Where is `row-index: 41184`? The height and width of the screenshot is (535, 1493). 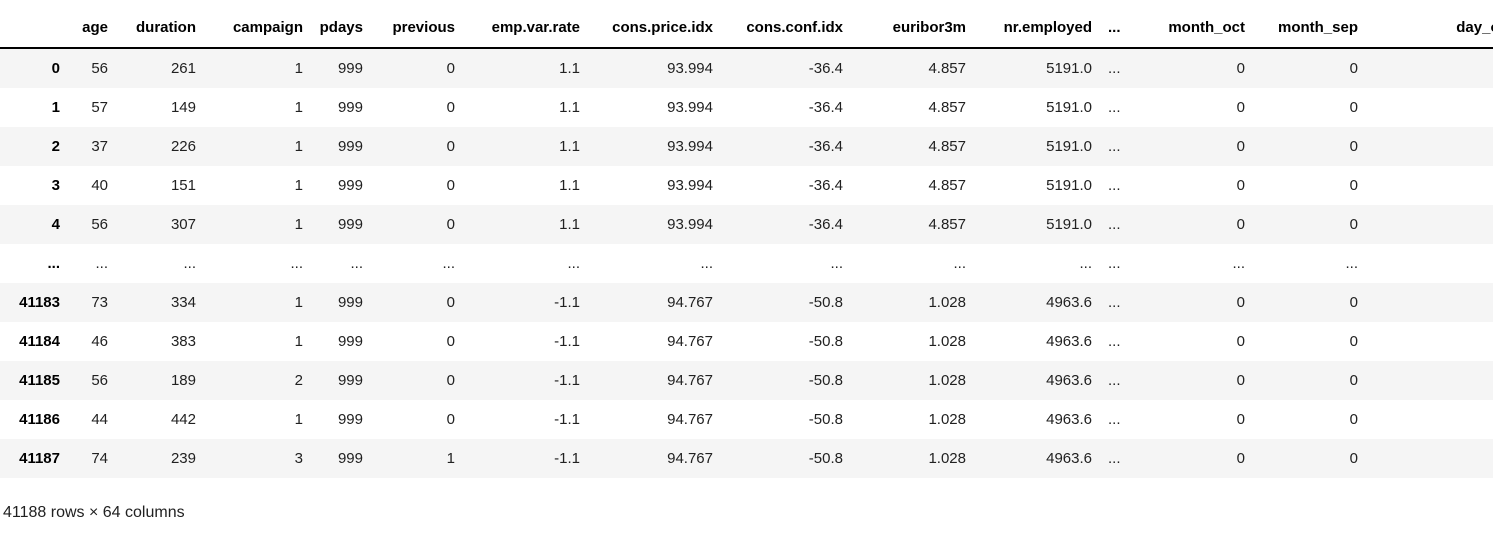 row-index: 41184 is located at coordinates (39, 341).